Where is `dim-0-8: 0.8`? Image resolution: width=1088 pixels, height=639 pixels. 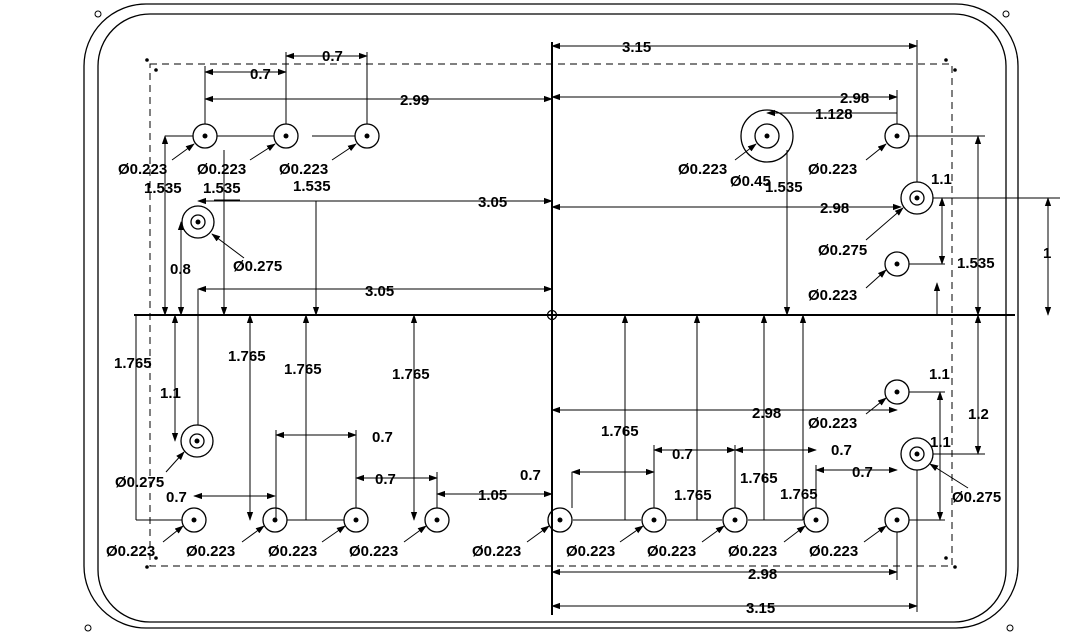
dim-0-8: 0.8 is located at coordinates (180, 269).